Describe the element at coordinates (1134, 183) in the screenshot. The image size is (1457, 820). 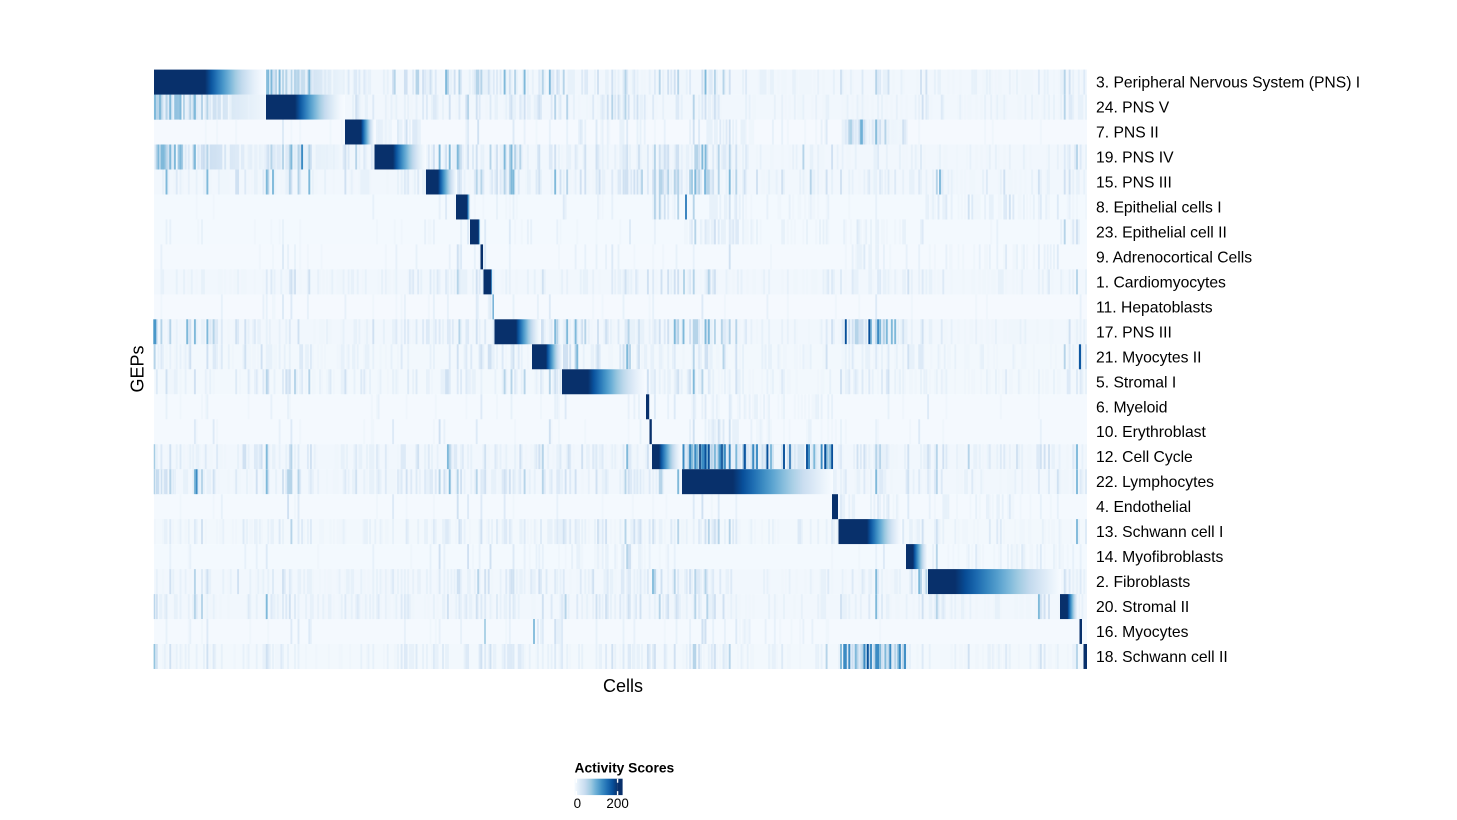
I see `svg-text: 15. PNS III` at that location.